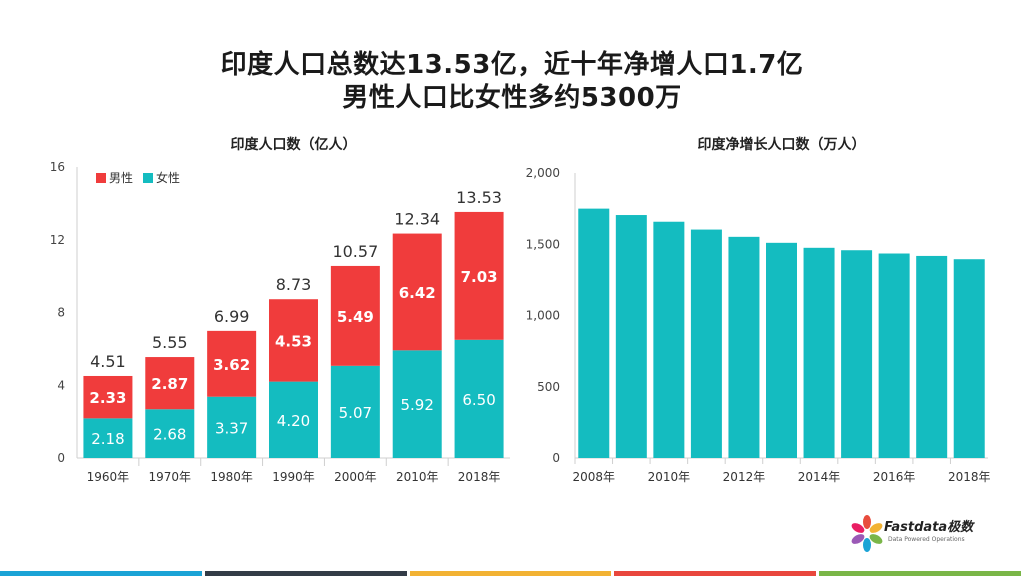 The image size is (1024, 576). Describe the element at coordinates (121, 178) in the screenshot. I see `legend-label-male: 男性` at that location.